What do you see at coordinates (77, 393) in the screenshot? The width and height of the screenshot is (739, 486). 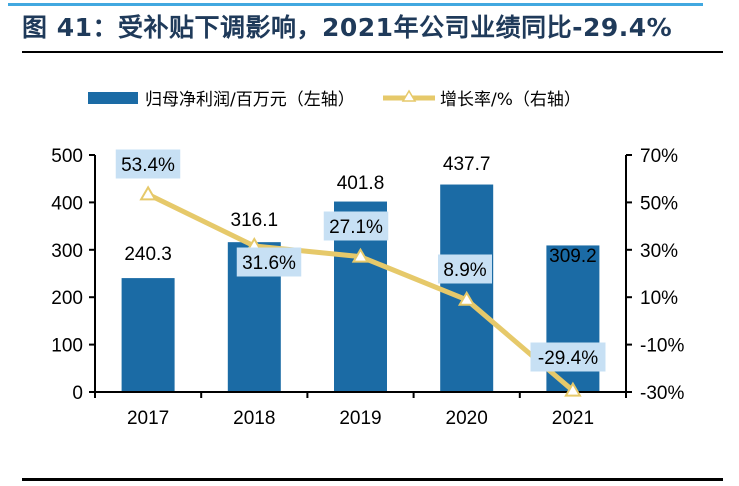 I see `left-tick-label: 0` at bounding box center [77, 393].